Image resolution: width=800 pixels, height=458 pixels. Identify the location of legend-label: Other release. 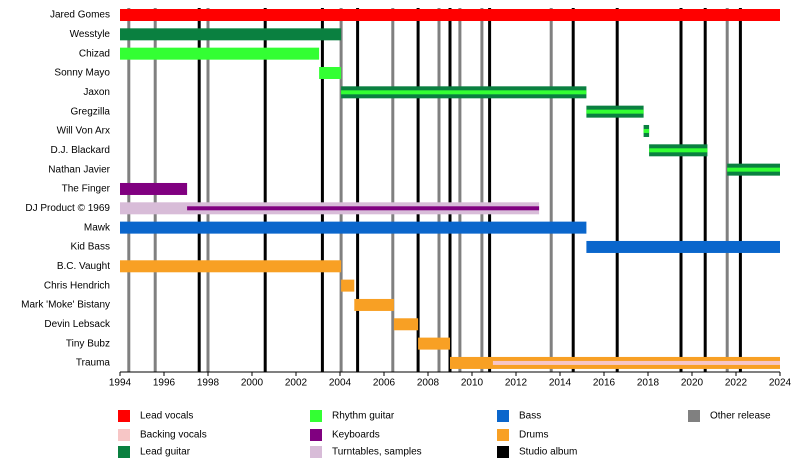
(740, 416).